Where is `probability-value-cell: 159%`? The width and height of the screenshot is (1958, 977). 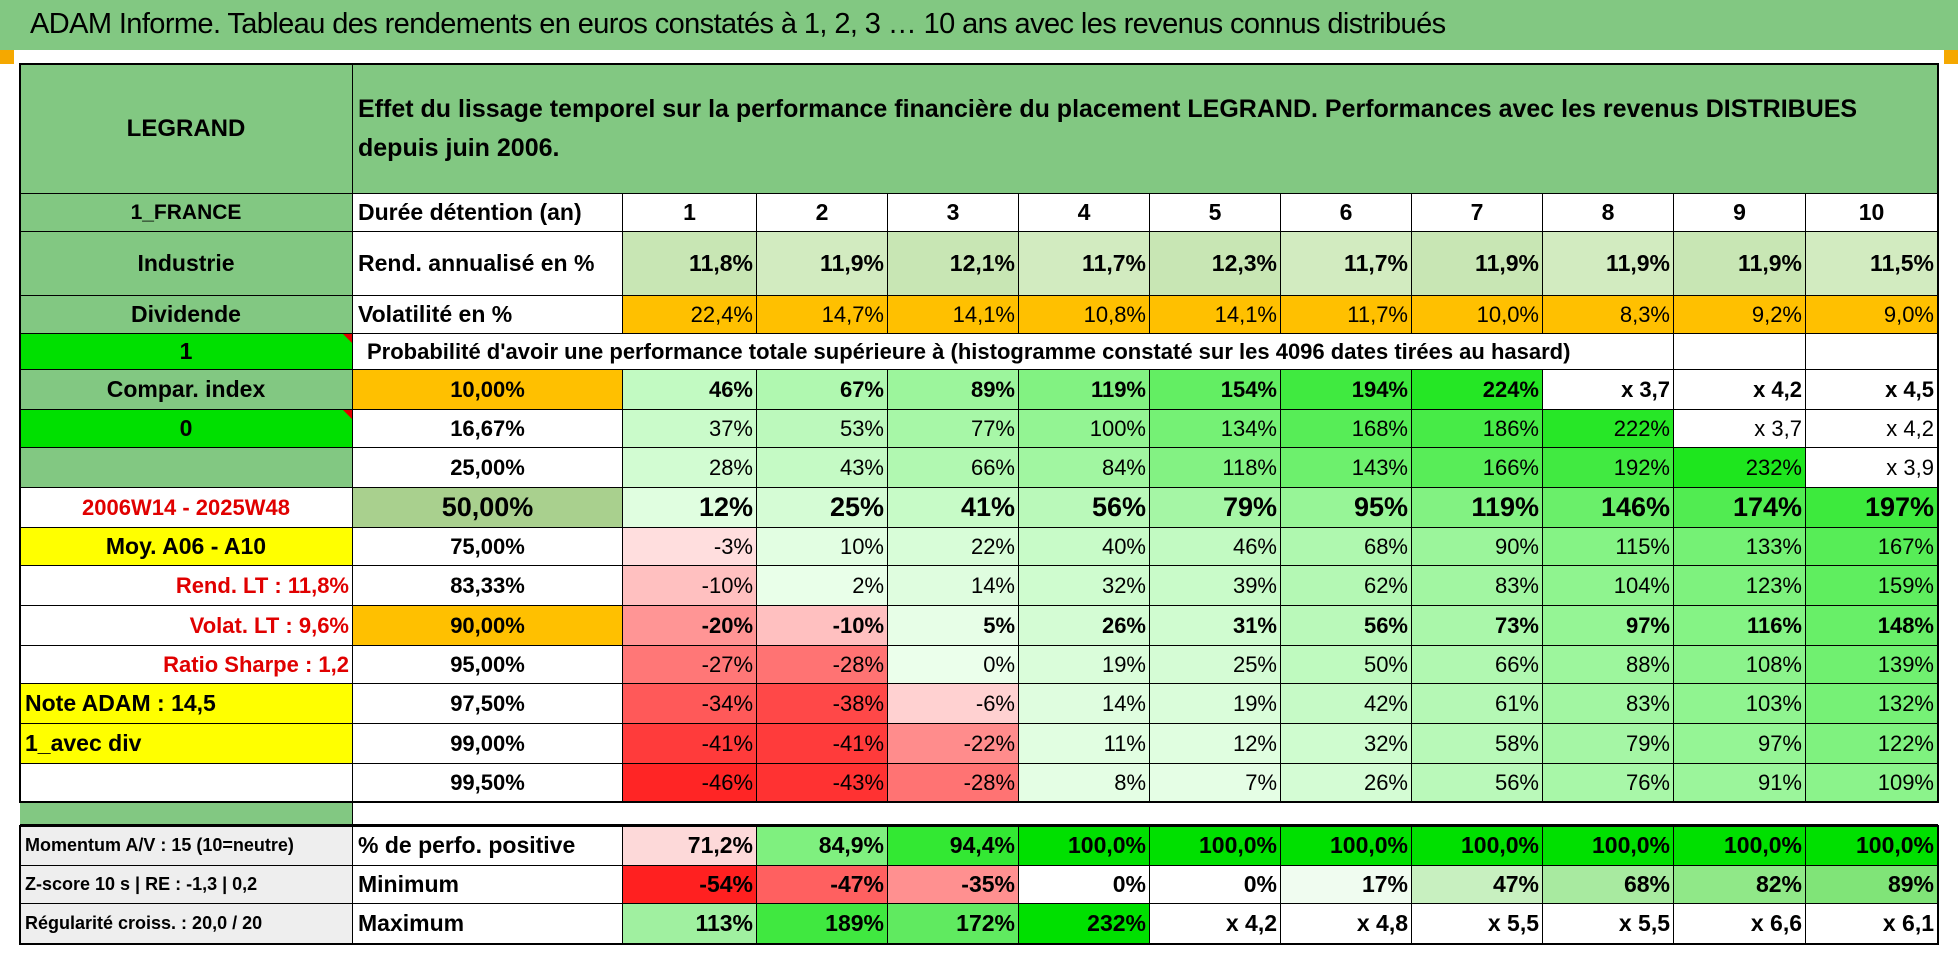 probability-value-cell: 159% is located at coordinates (1872, 586).